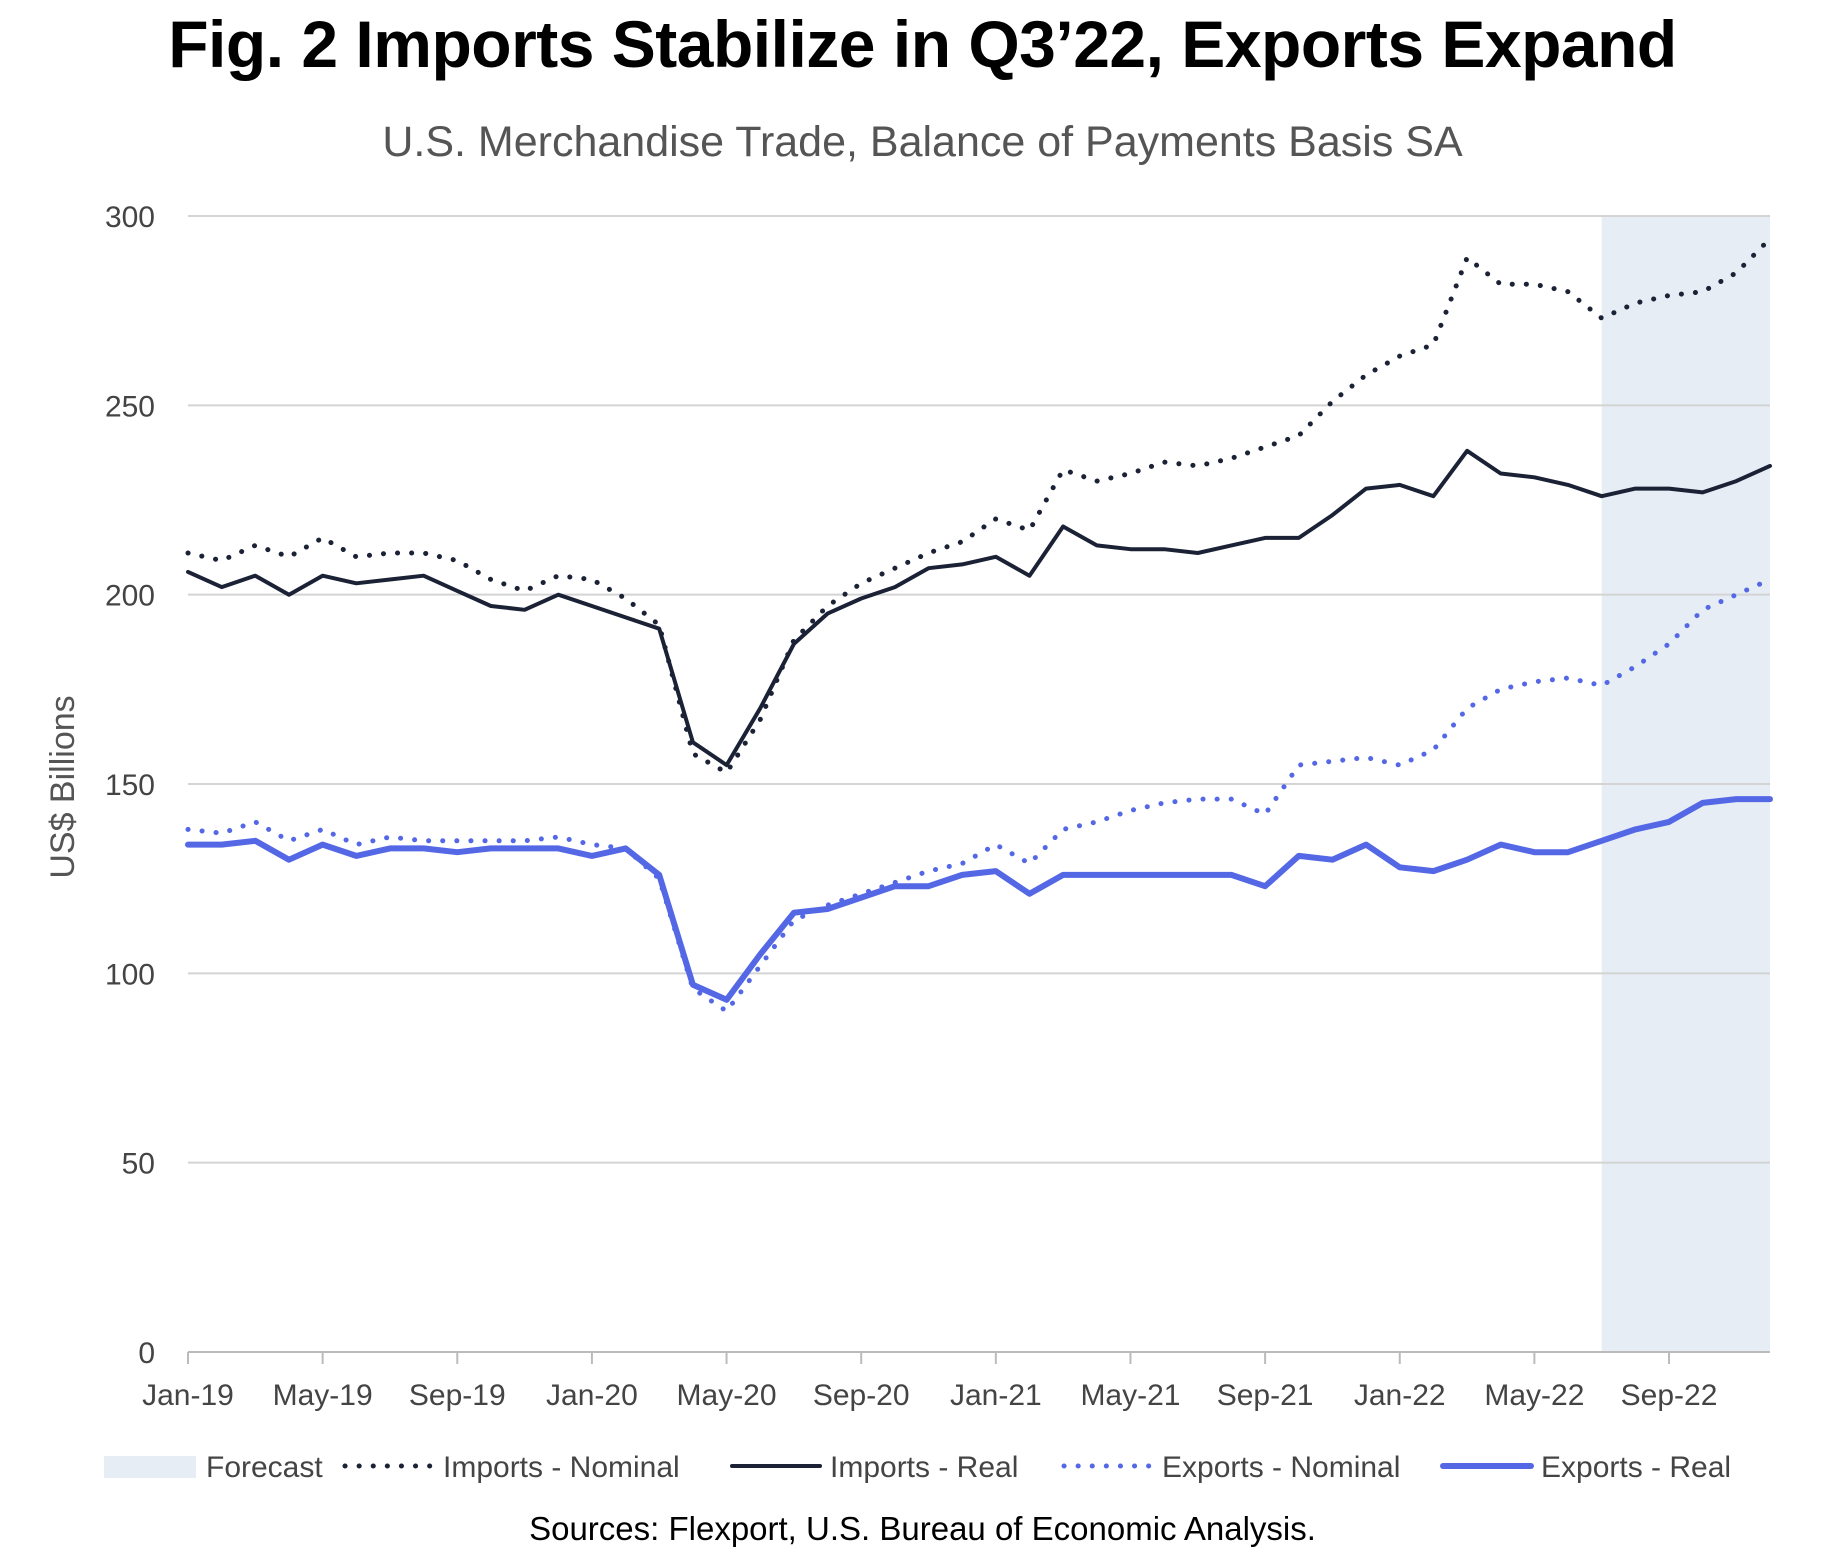  What do you see at coordinates (996, 1395) in the screenshot?
I see `x-tick-label: Jan-21` at bounding box center [996, 1395].